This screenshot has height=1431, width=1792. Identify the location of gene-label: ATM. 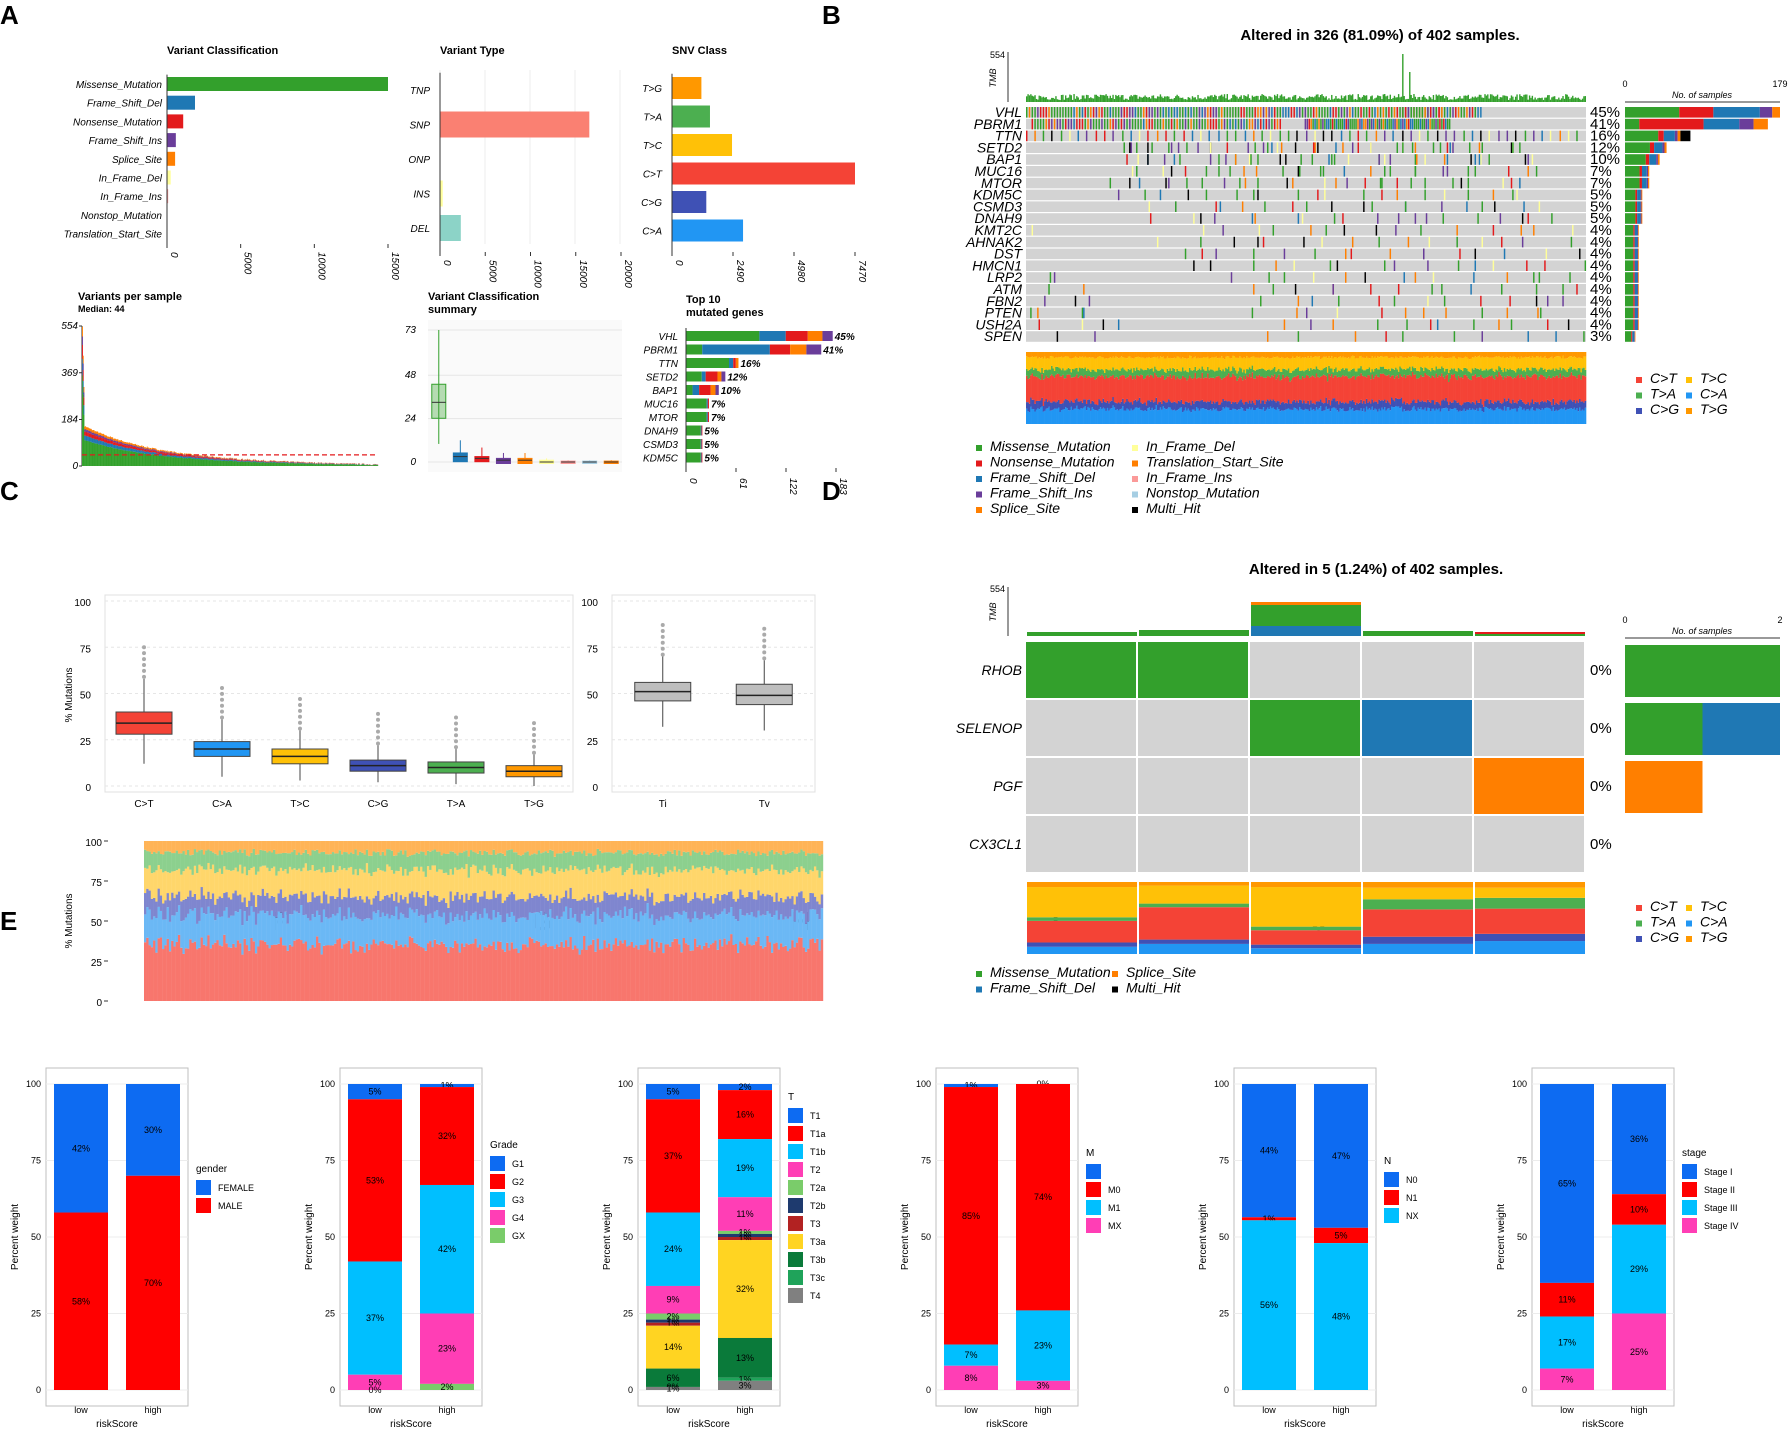
(1007, 289).